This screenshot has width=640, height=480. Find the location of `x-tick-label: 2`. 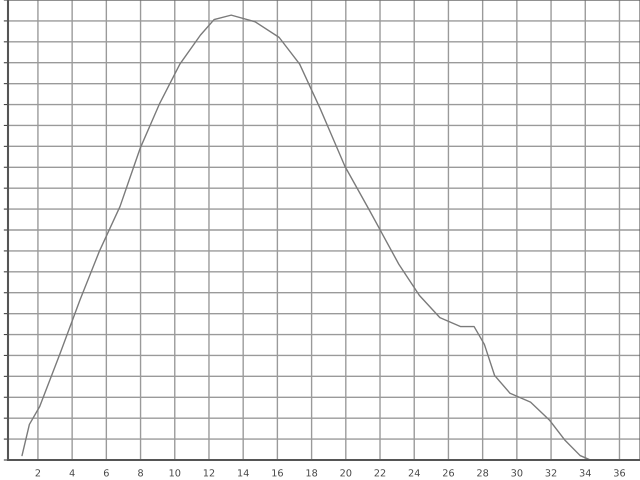

x-tick-label: 2 is located at coordinates (38, 472).